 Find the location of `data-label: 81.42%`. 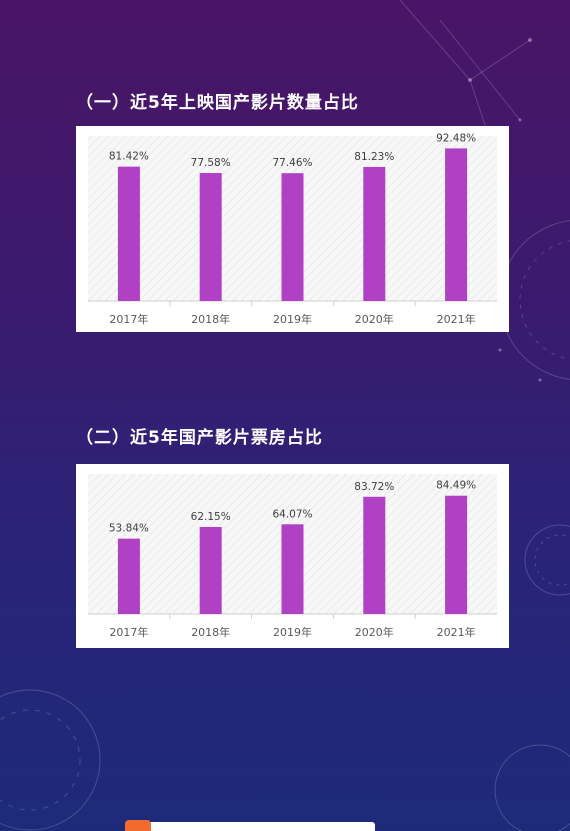

data-label: 81.42% is located at coordinates (129, 157).